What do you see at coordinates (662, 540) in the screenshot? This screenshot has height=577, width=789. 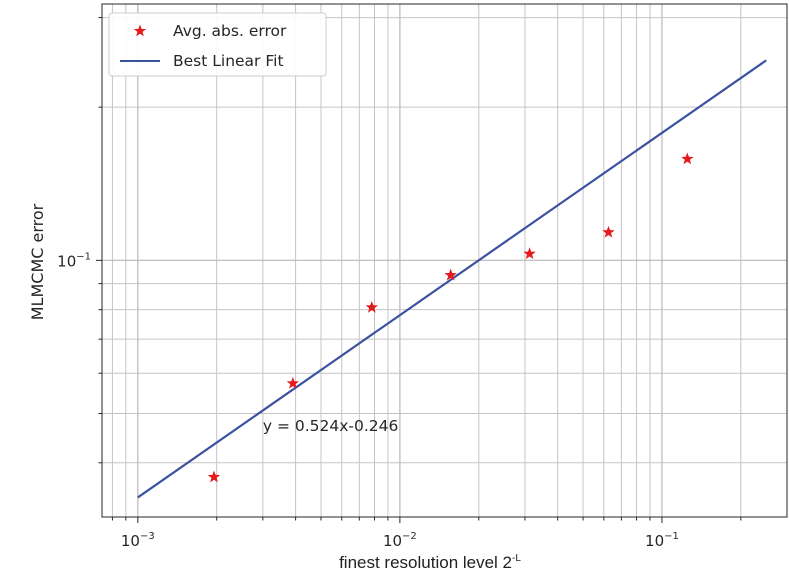 I see `x-tick-label: 10⁻¹` at bounding box center [662, 540].